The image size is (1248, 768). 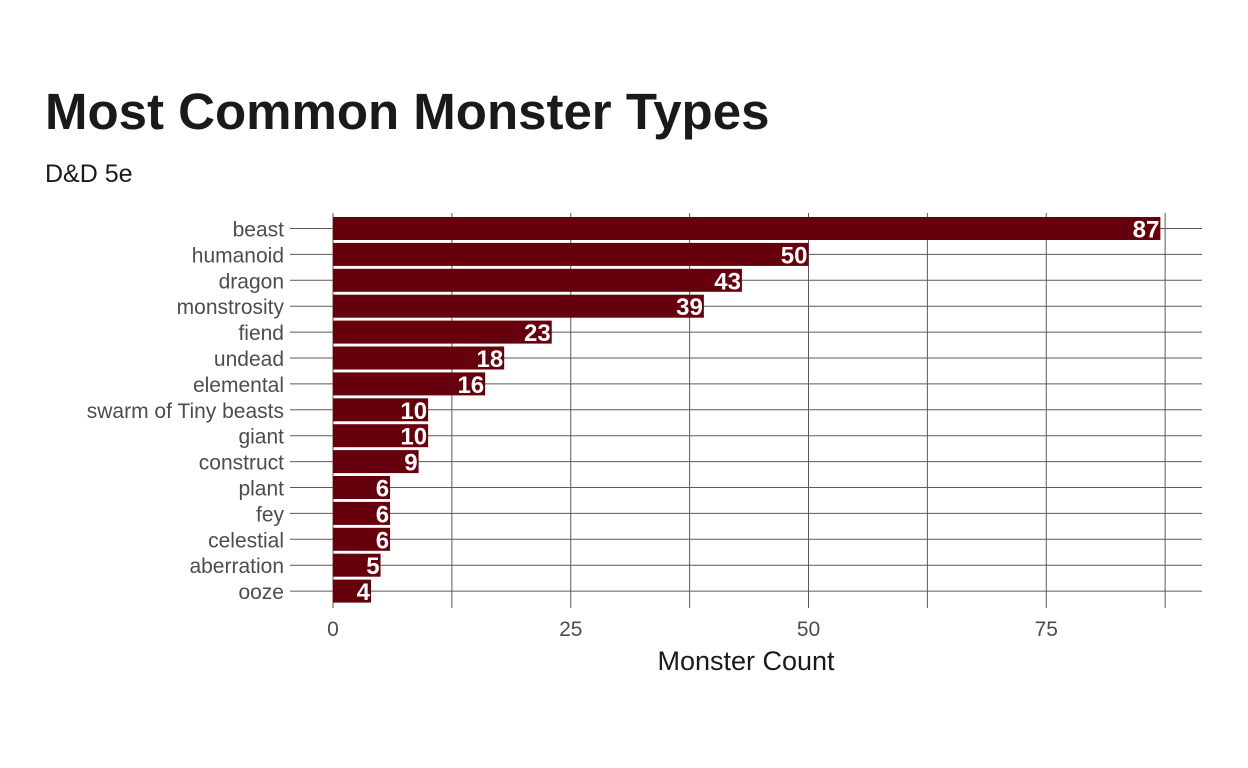 I want to click on y-tick-label: plant, so click(x=261, y=489).